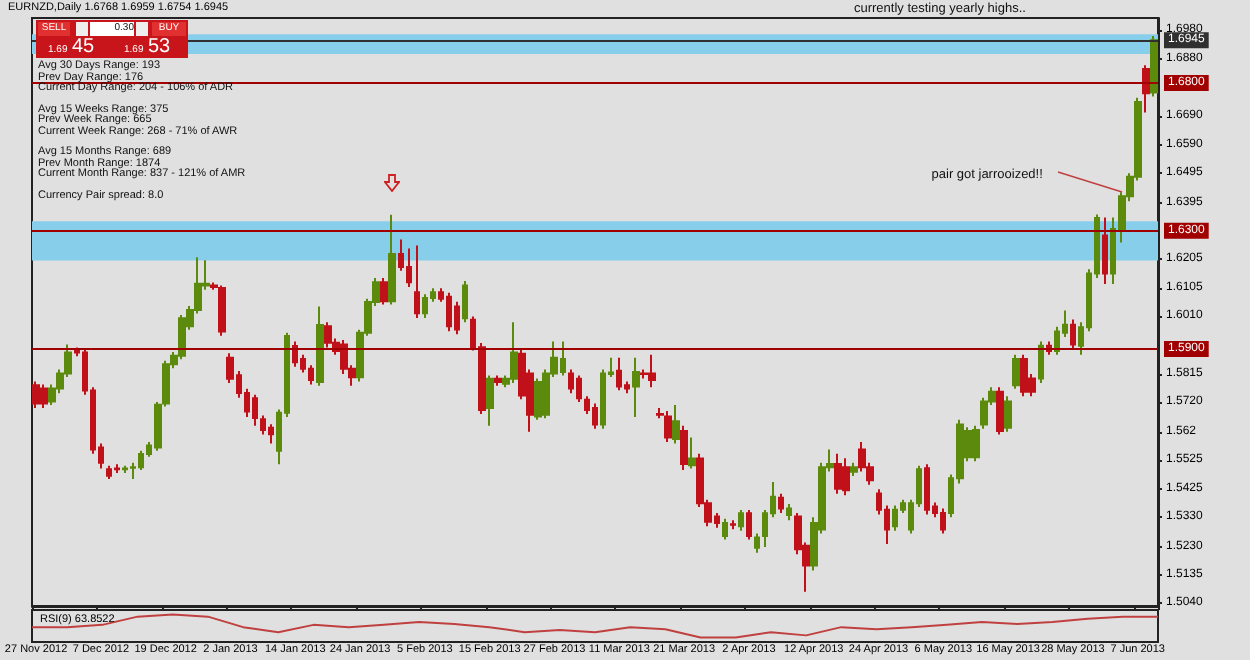 This screenshot has height=660, width=1250. I want to click on annotation: 45, so click(83, 47).